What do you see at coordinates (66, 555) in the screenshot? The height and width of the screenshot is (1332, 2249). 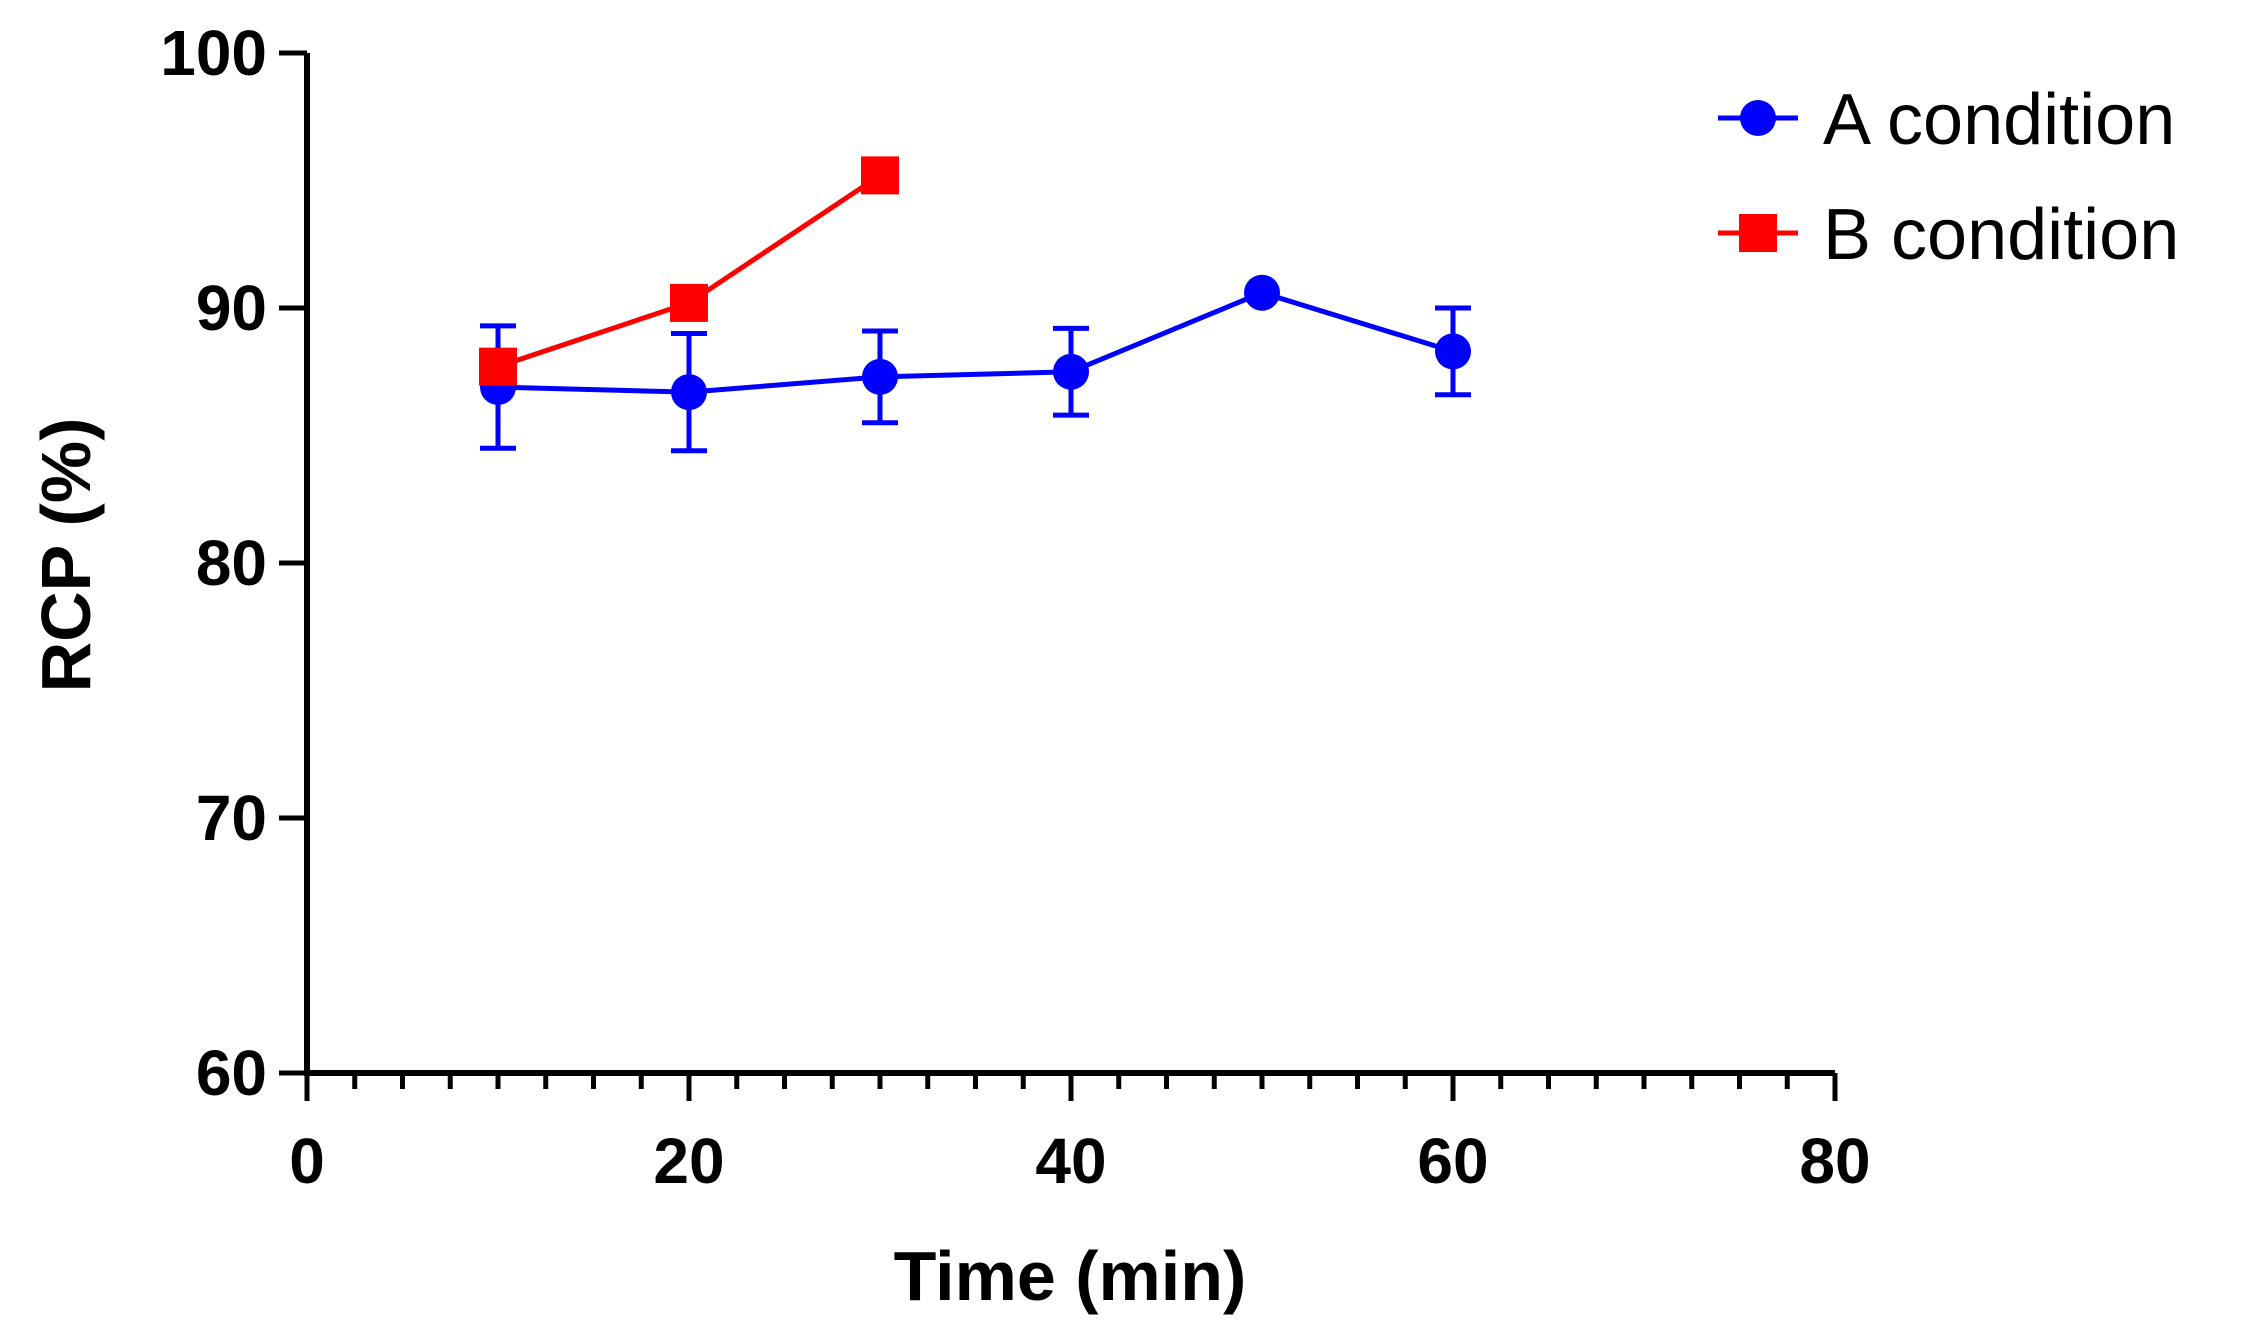 I see `y-axis-title: RCP (%)` at bounding box center [66, 555].